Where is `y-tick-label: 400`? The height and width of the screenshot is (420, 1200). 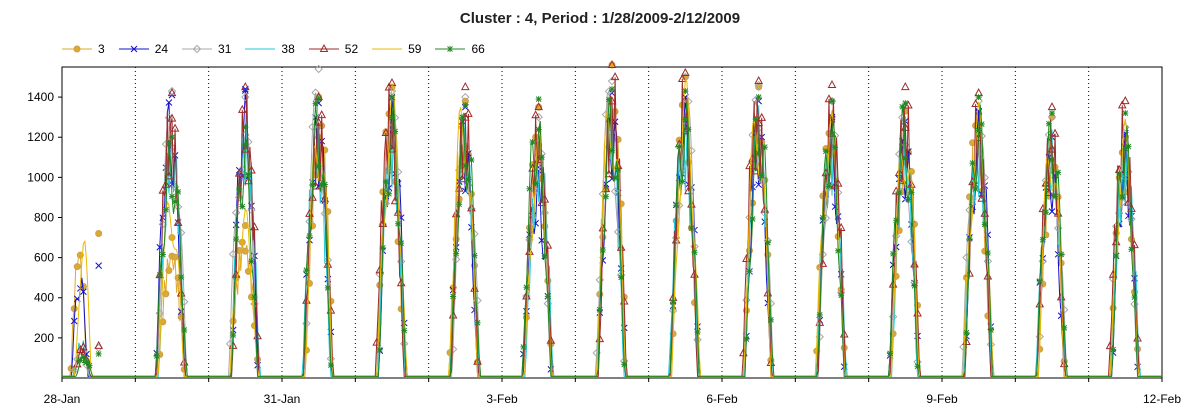
y-tick-label: 400 is located at coordinates (44, 298).